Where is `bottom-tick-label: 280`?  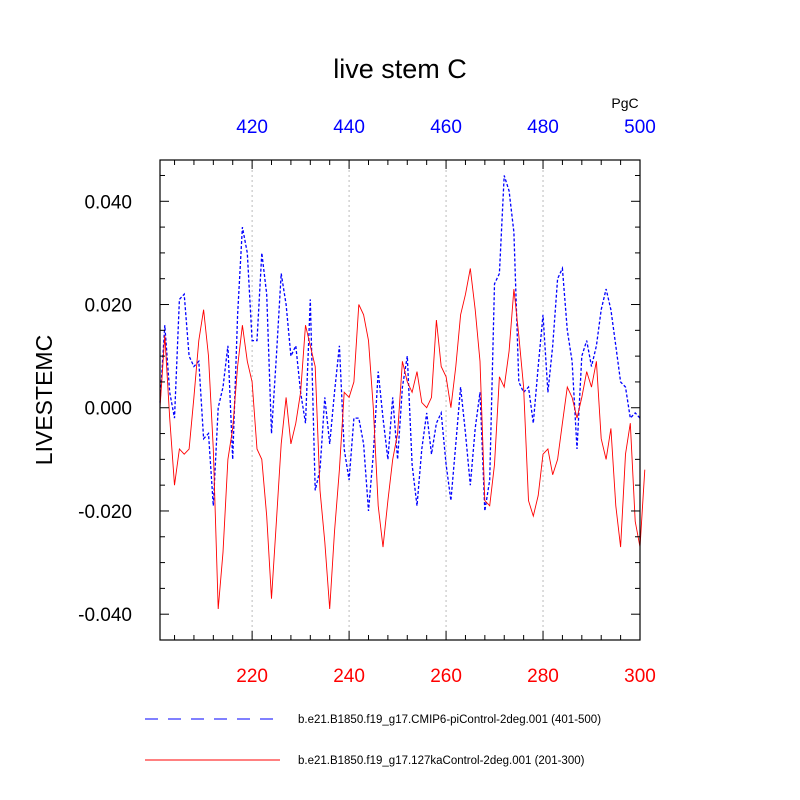
bottom-tick-label: 280 is located at coordinates (543, 676).